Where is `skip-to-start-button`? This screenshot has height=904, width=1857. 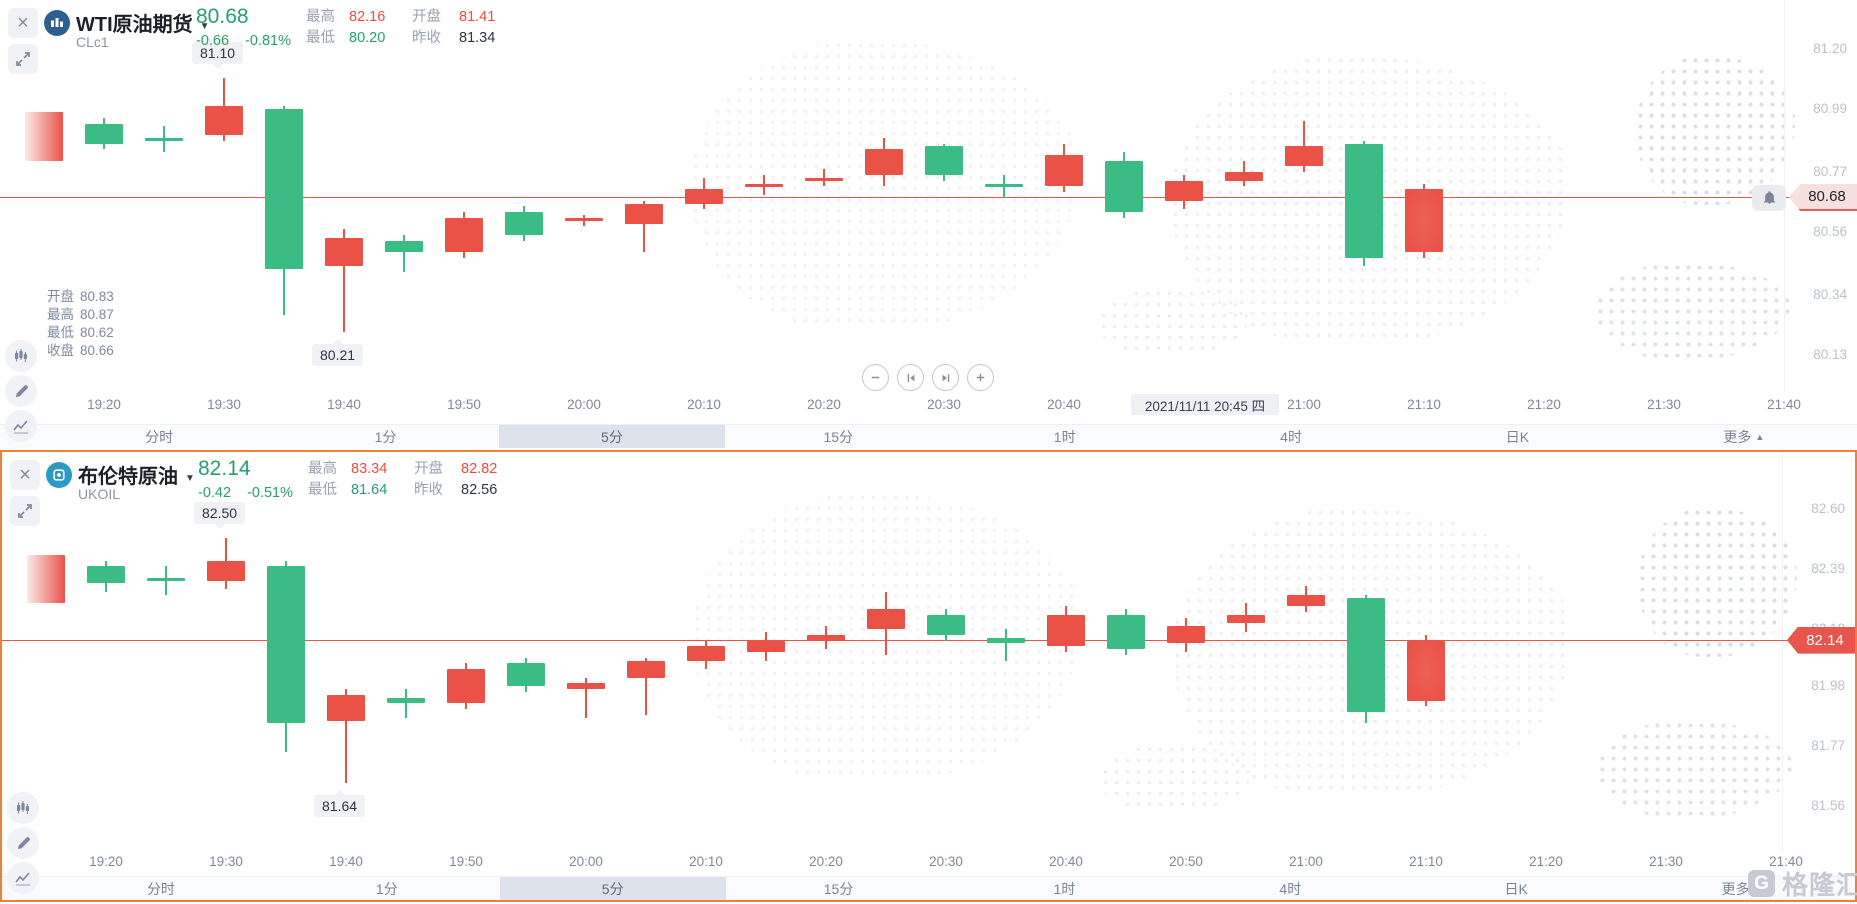
skip-to-start-button is located at coordinates (910, 377).